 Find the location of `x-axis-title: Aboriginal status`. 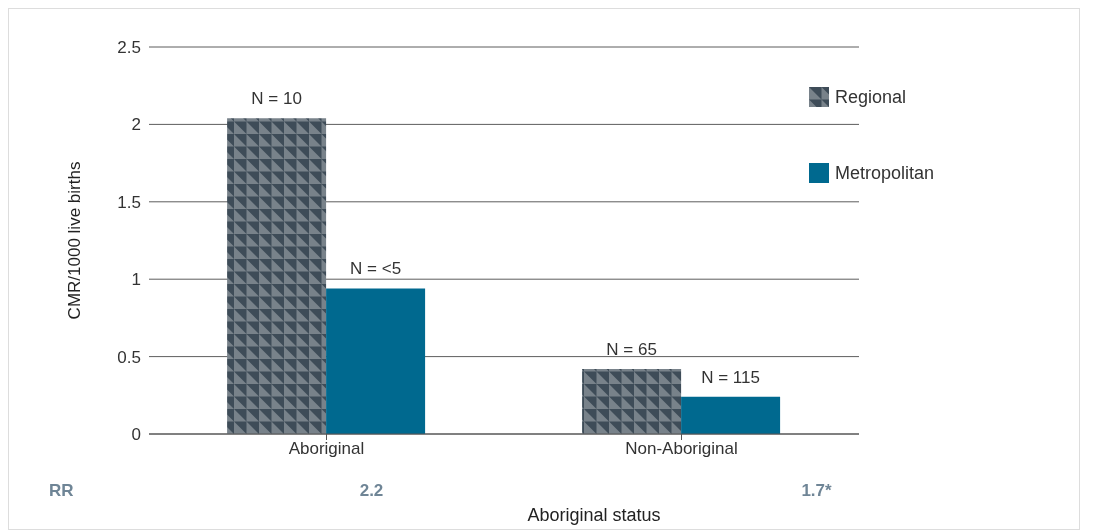

x-axis-title: Aboriginal status is located at coordinates (594, 515).